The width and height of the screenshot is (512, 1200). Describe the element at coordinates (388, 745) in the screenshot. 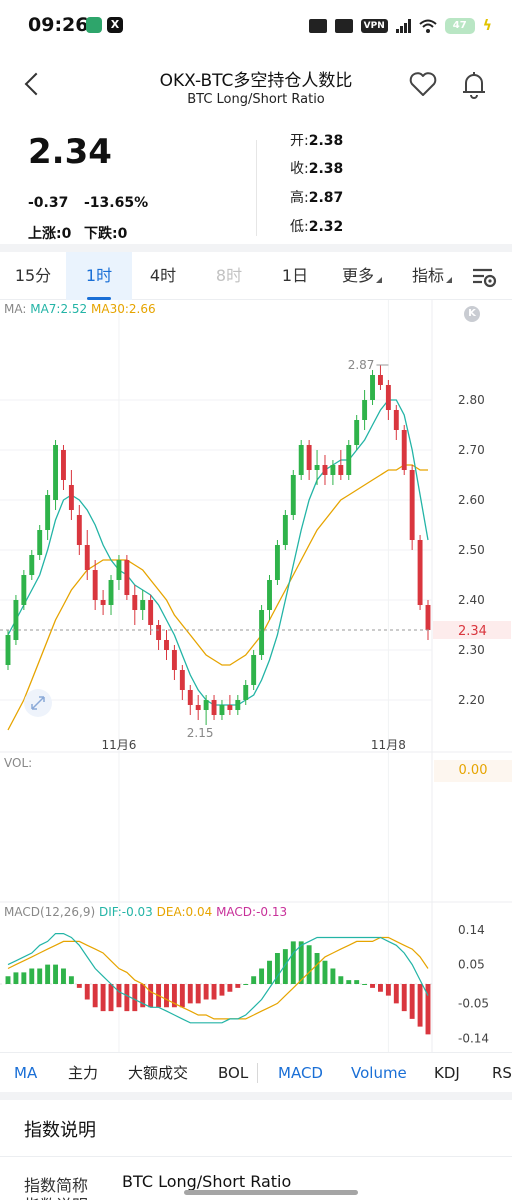

I see `x-tick-label: 11月8` at that location.